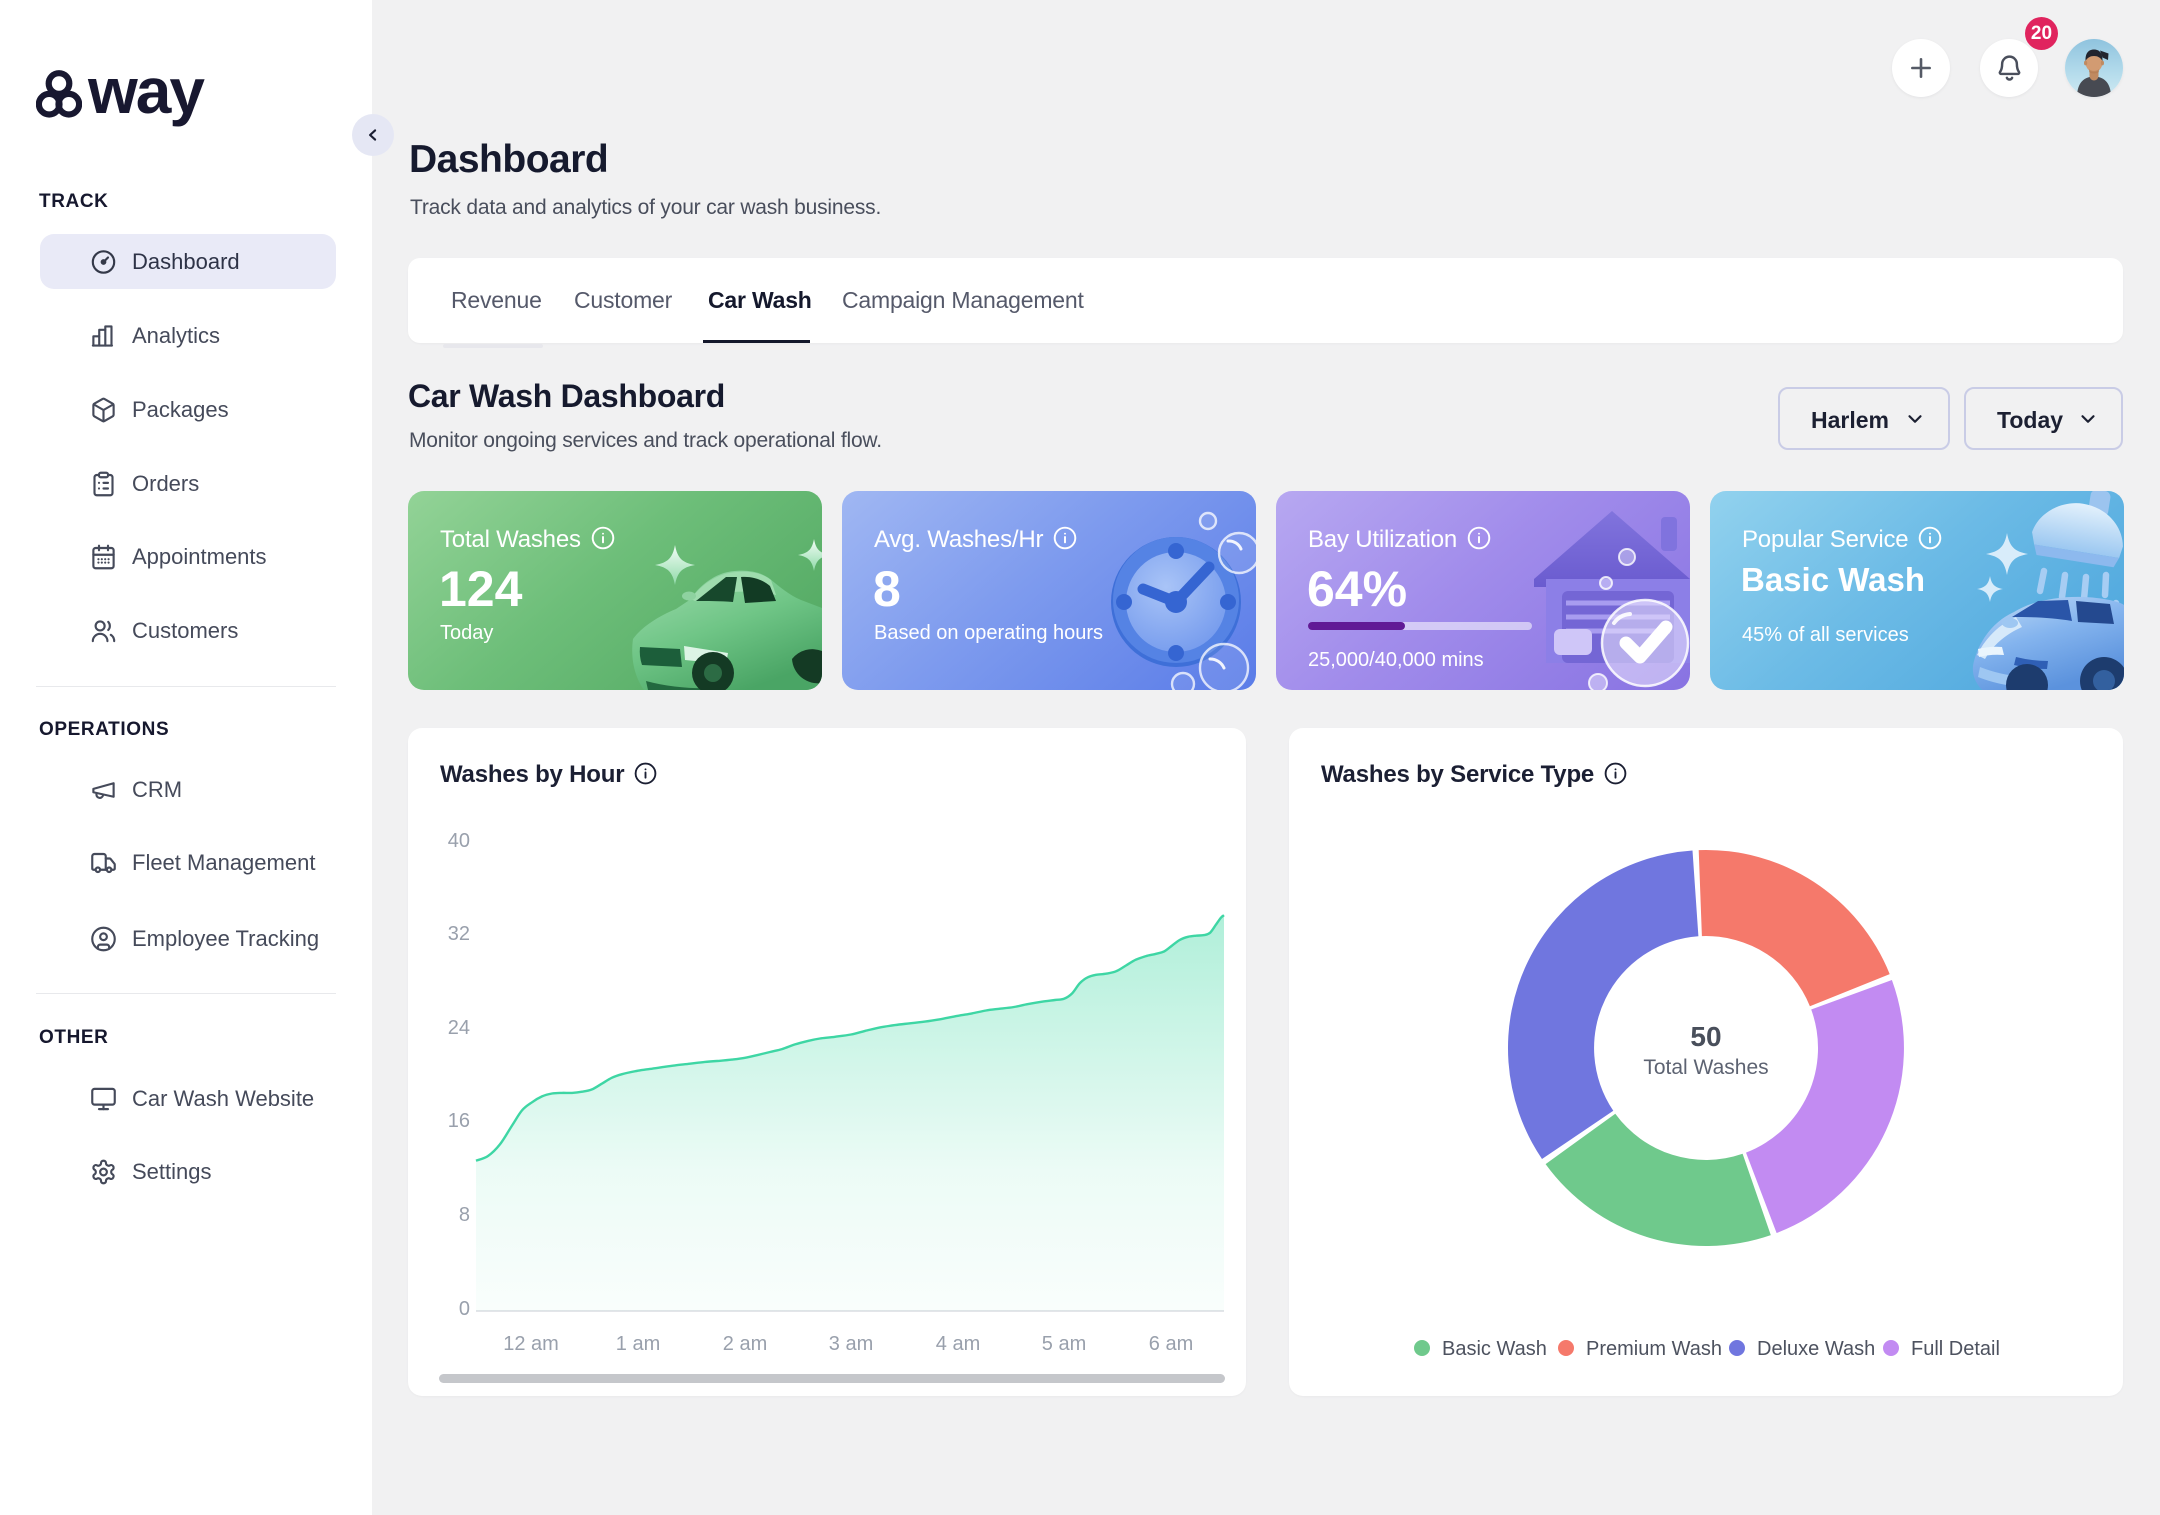 This screenshot has height=1515, width=2160. Describe the element at coordinates (459, 1028) in the screenshot. I see `svg-text: 24` at that location.